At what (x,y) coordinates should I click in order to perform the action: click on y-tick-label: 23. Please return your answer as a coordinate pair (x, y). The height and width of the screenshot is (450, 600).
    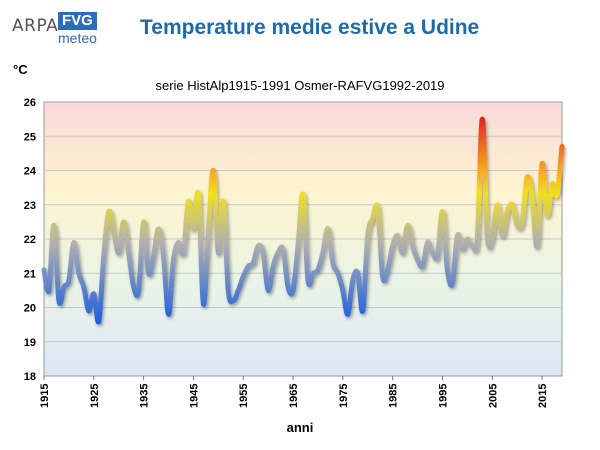
    Looking at the image, I should click on (30, 206).